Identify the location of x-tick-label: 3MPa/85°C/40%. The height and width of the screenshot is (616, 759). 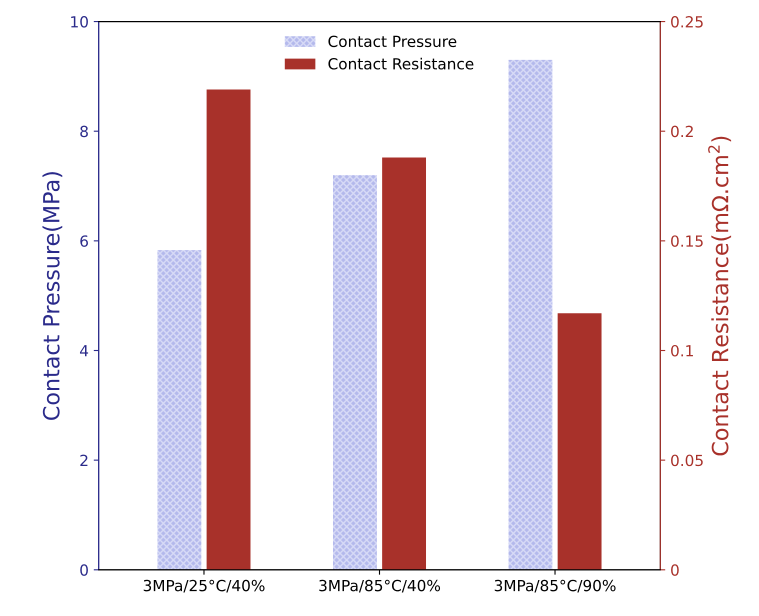
(379, 586).